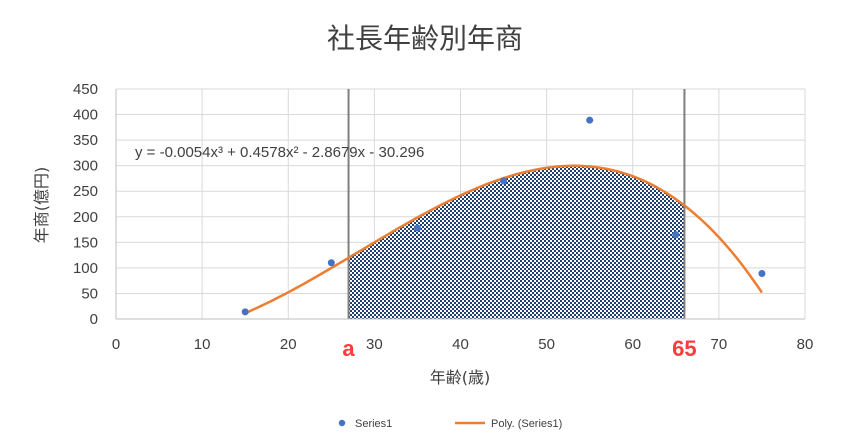 This screenshot has height=444, width=850. What do you see at coordinates (94, 319) in the screenshot?
I see `y-tick-label: 0` at bounding box center [94, 319].